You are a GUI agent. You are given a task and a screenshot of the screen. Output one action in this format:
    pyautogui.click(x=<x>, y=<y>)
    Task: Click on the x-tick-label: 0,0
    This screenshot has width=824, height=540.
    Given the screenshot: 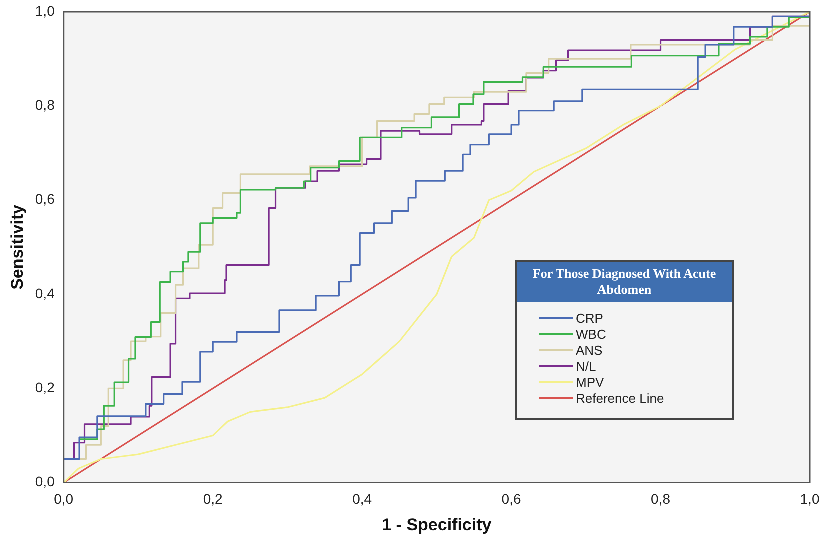 What is the action you would take?
    pyautogui.click(x=64, y=499)
    